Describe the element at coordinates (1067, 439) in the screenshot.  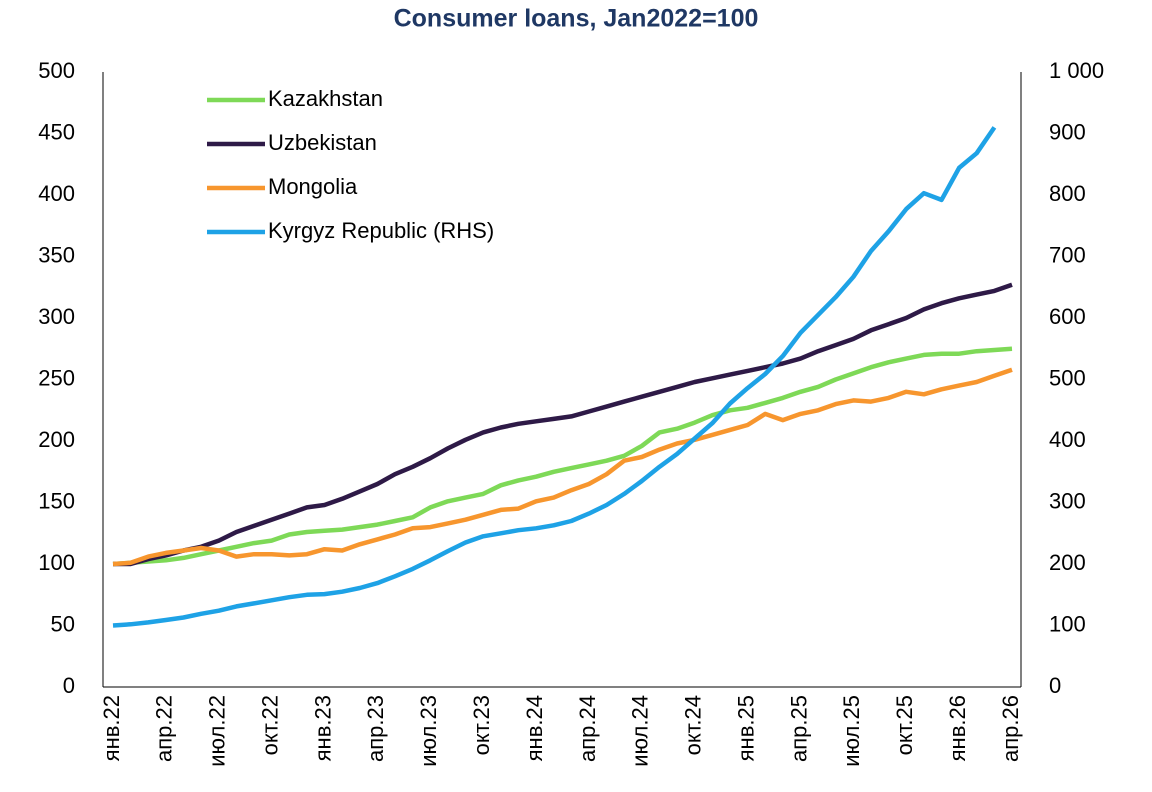
I see `y2-tick-label: 400` at that location.